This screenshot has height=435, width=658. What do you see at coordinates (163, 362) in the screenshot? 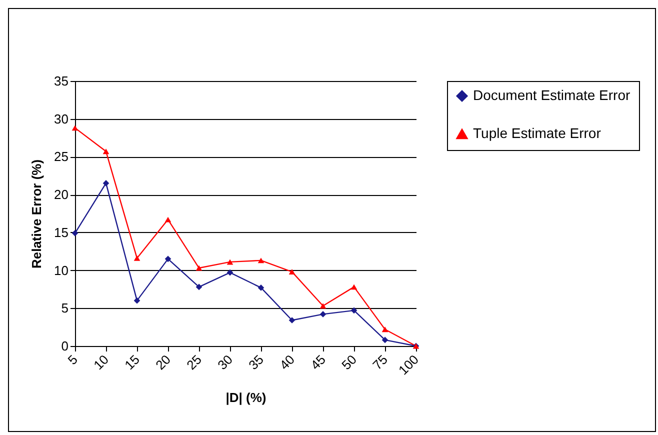
I see `x-tick-label: 20` at bounding box center [163, 362].